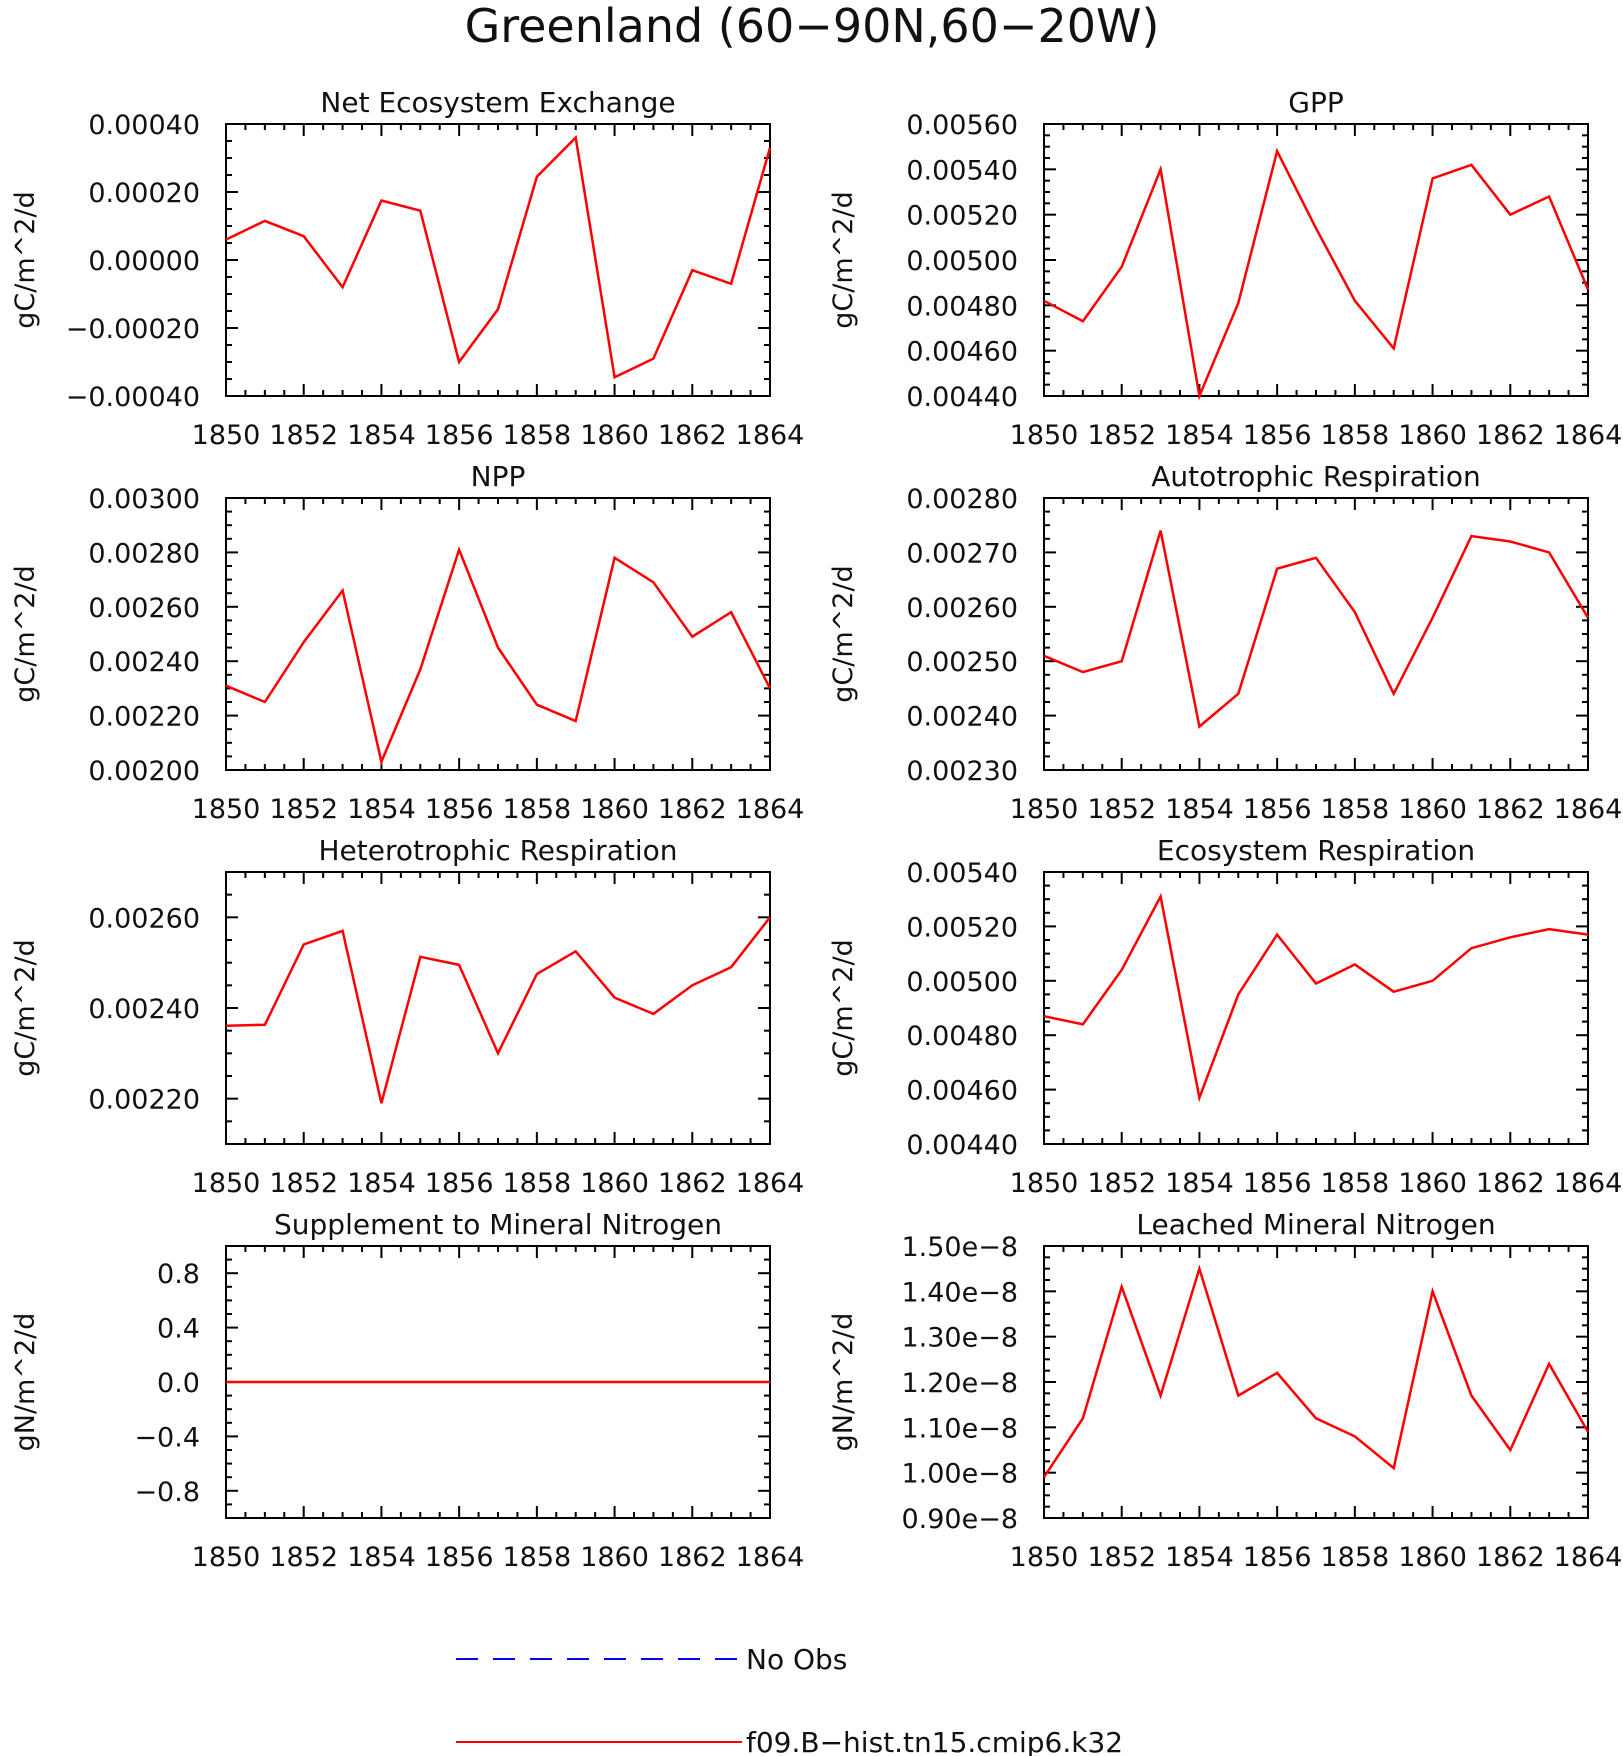 This screenshot has width=1623, height=1756. I want to click on y-axis-label: gN/m^2/d, so click(25, 1382).